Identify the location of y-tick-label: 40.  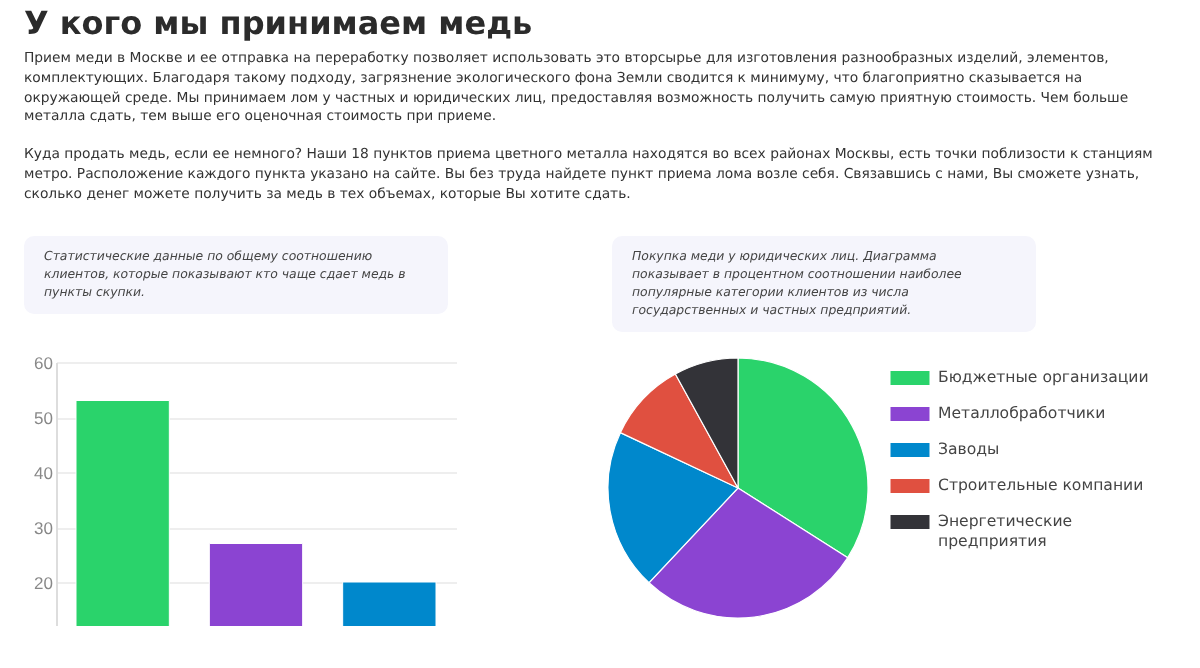
(44, 473).